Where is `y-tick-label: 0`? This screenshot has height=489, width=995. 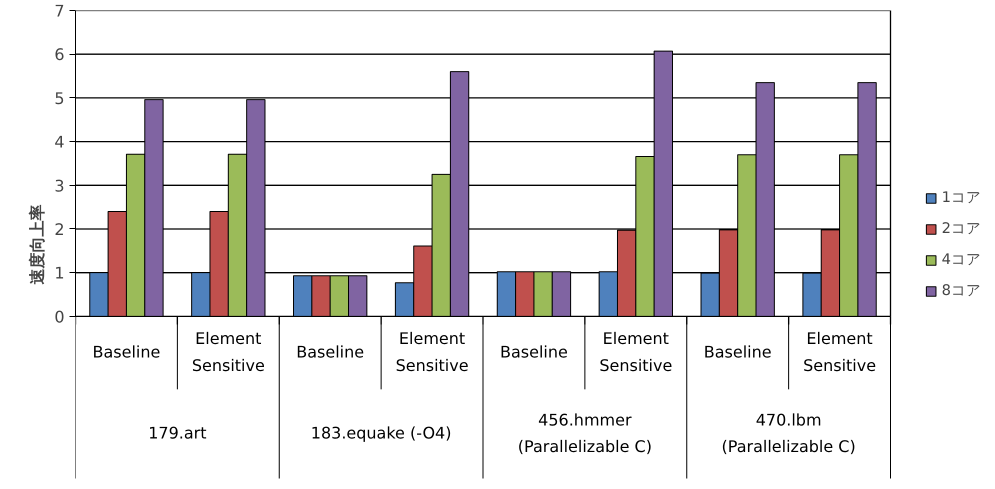 y-tick-label: 0 is located at coordinates (59, 316).